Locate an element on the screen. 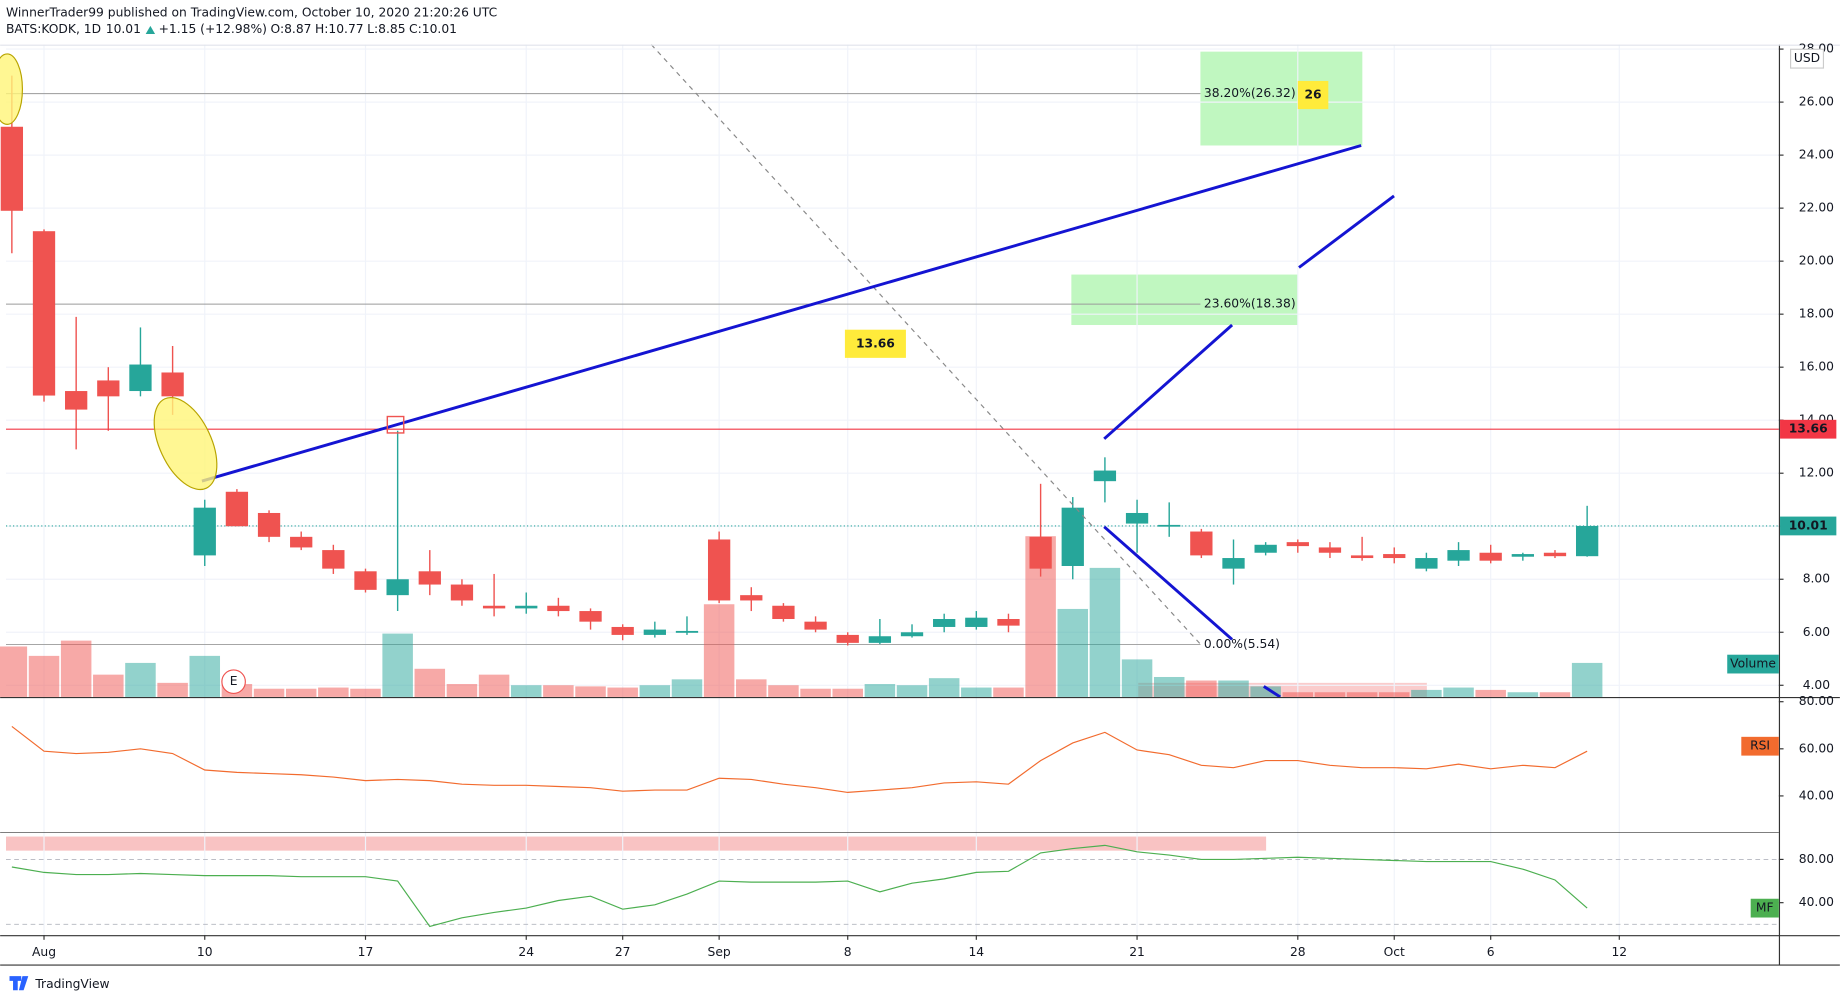 The width and height of the screenshot is (1840, 1002). header-text: O: is located at coordinates (277, 29).